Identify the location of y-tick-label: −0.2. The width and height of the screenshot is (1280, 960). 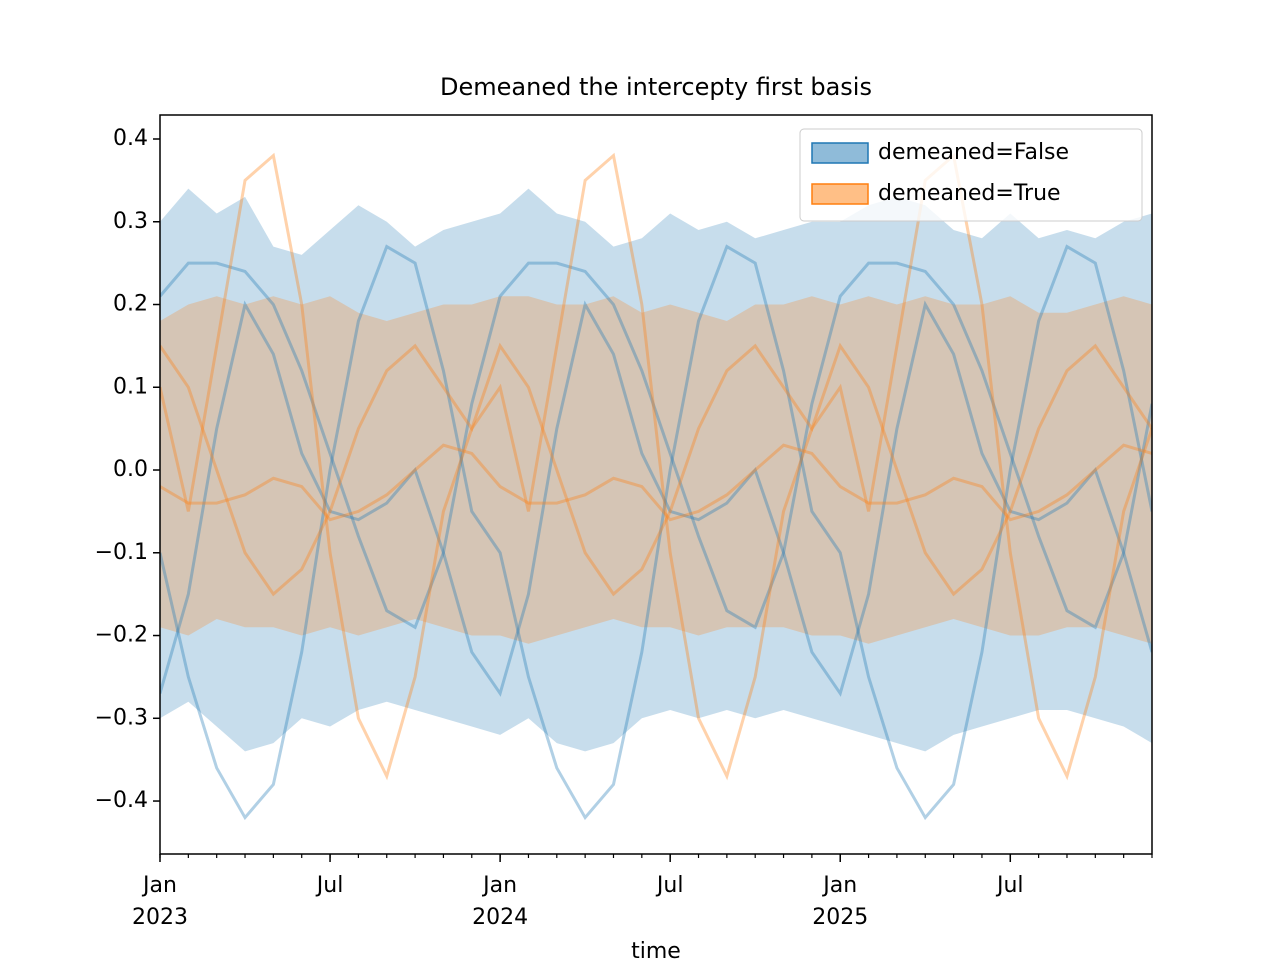
(121, 635).